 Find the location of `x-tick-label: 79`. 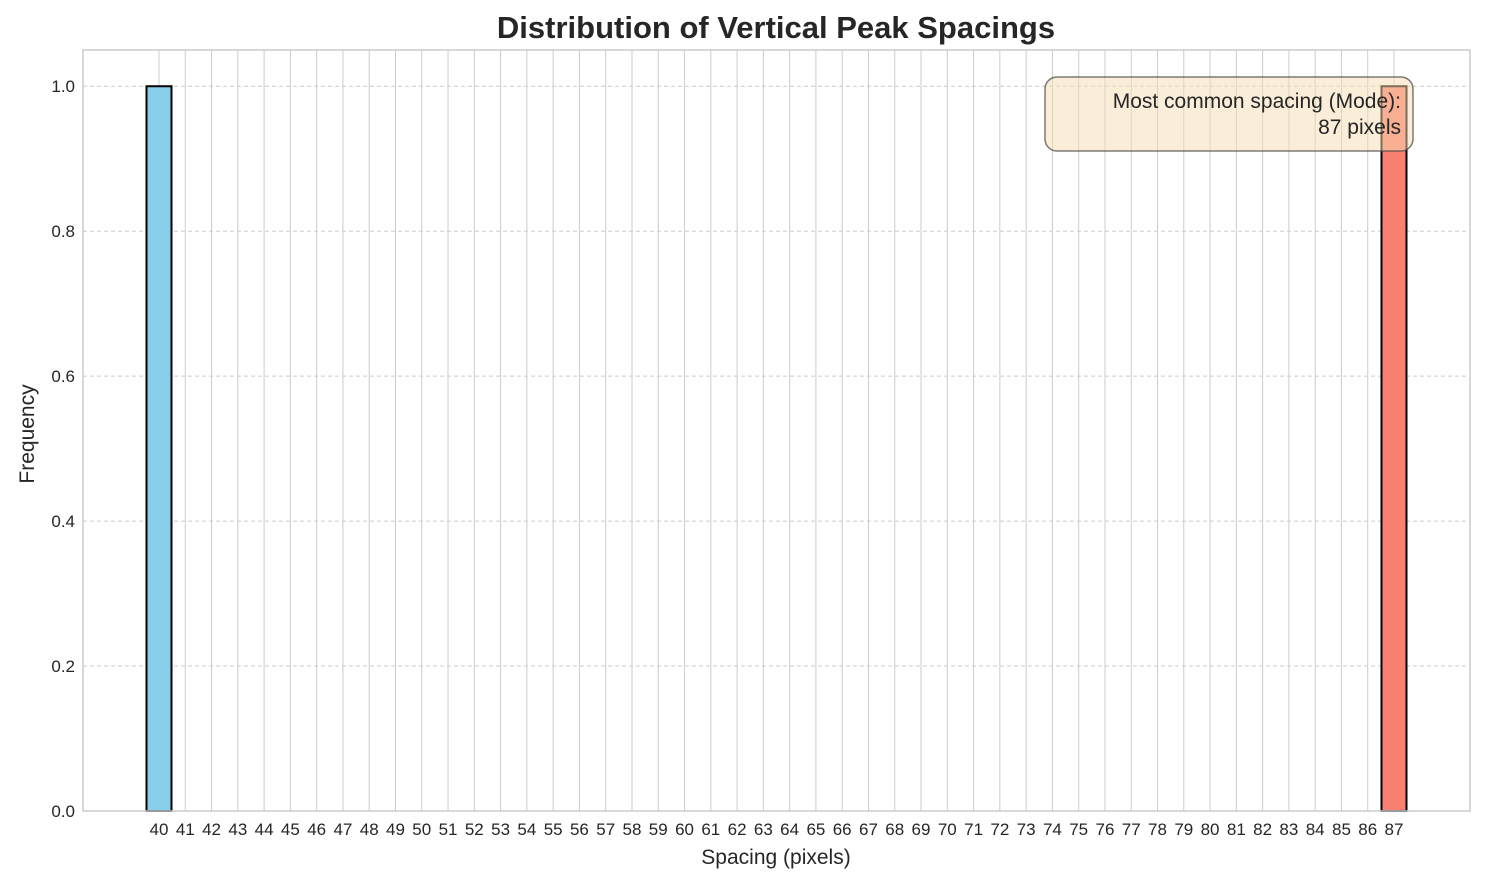

x-tick-label: 79 is located at coordinates (1183, 829).